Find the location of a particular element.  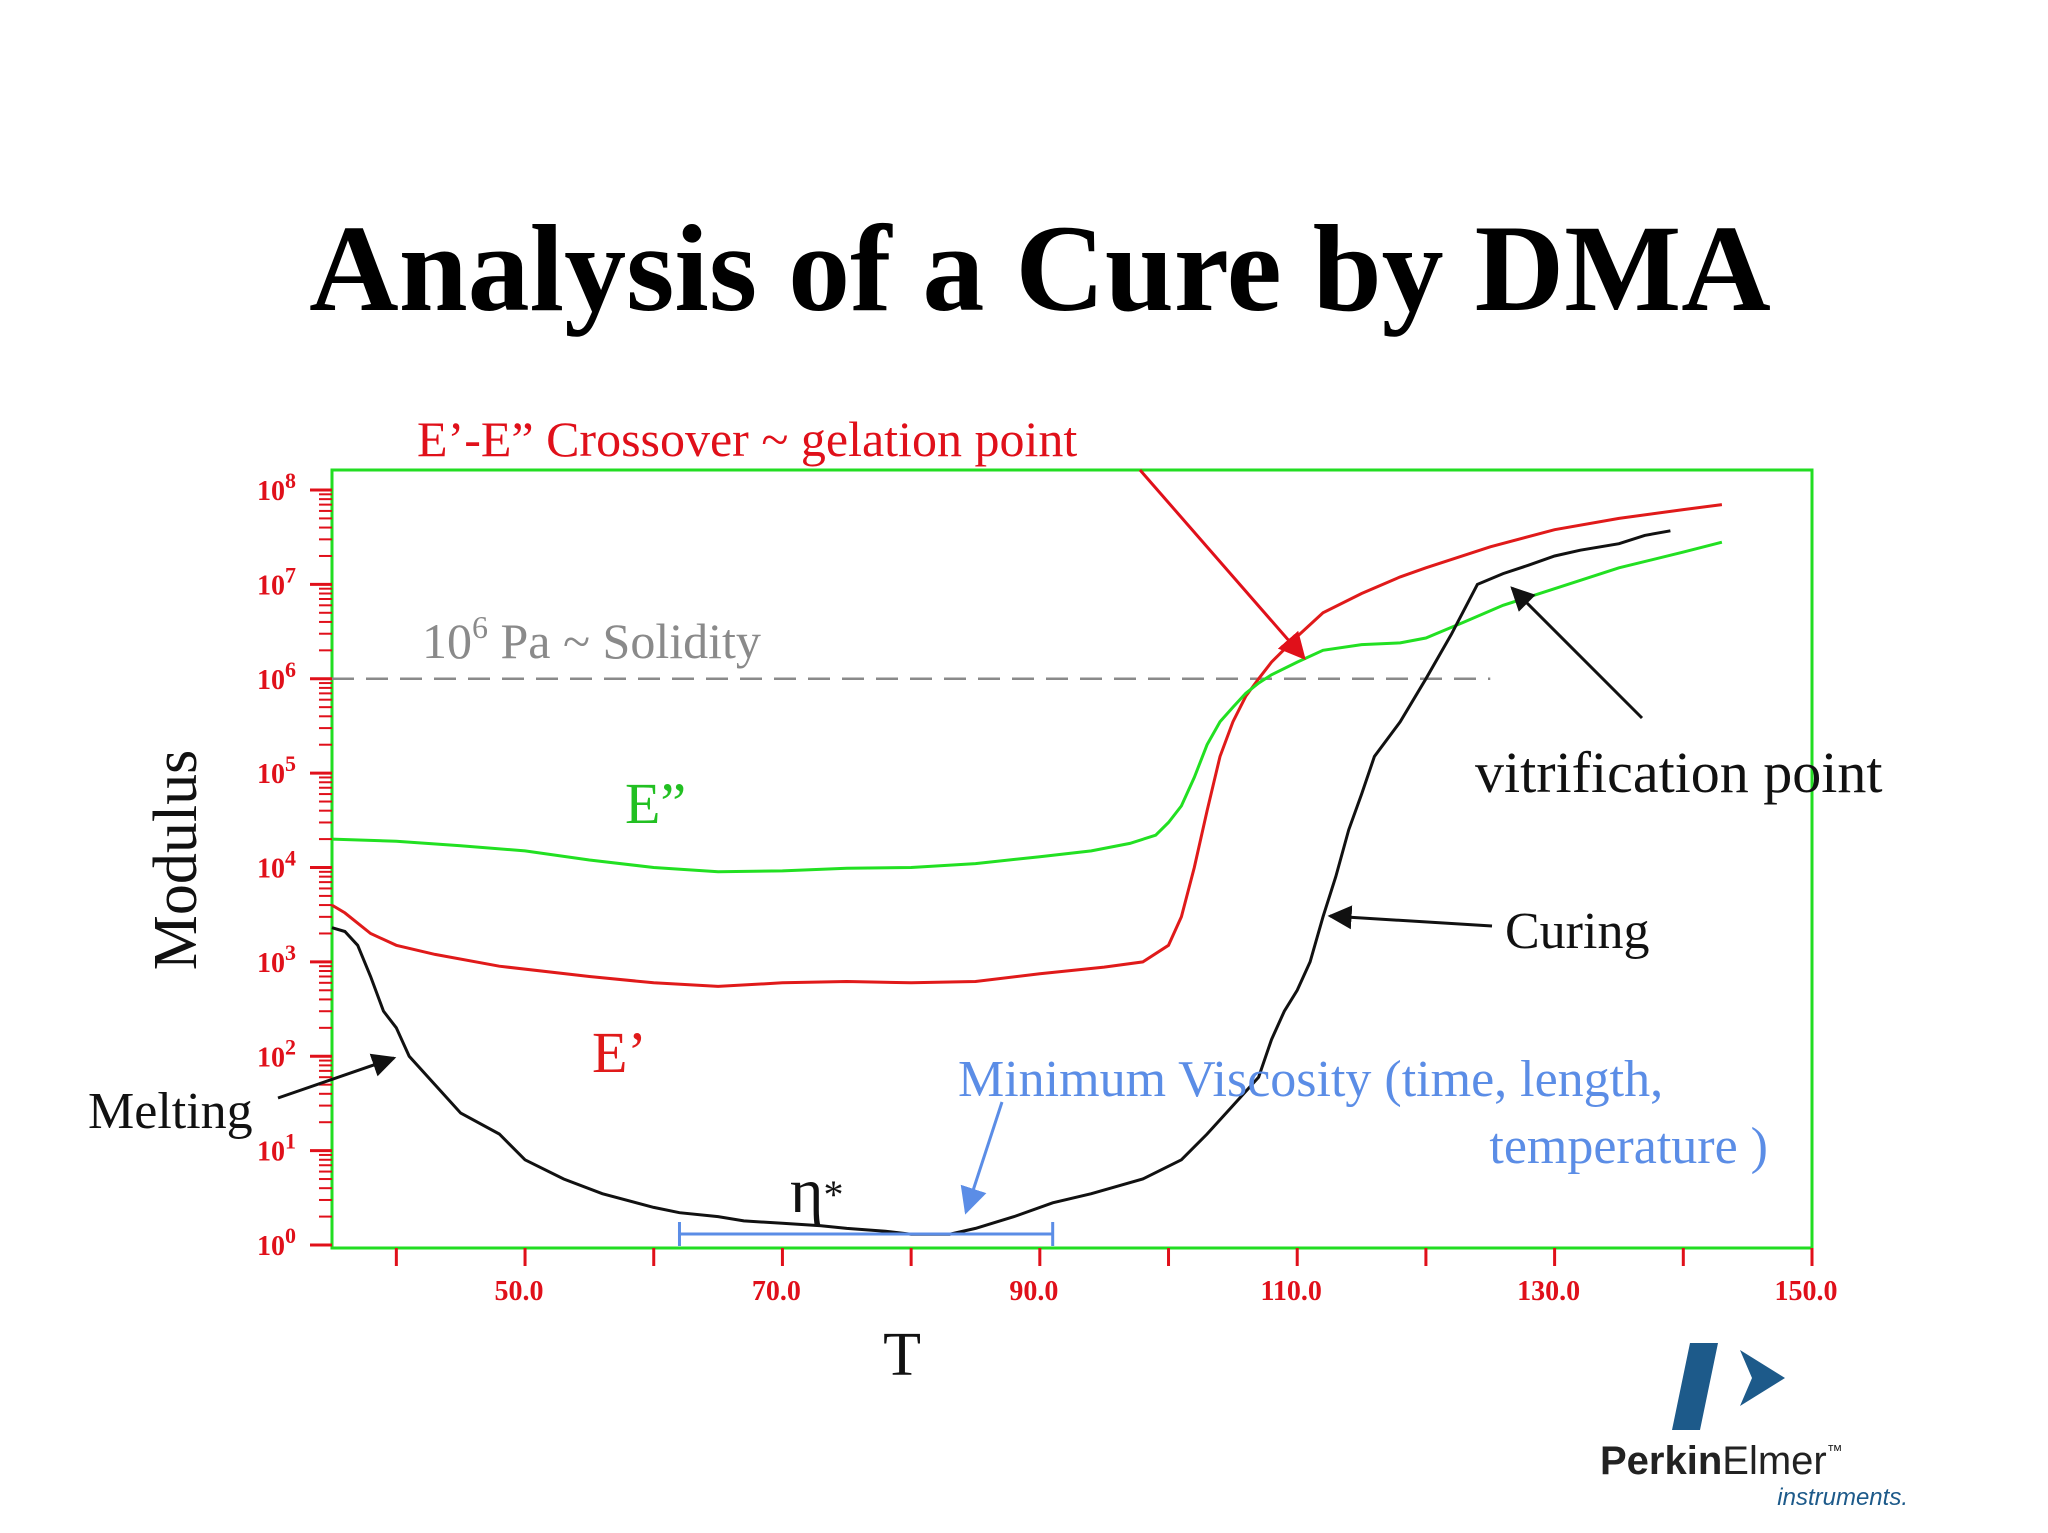

arrow-crossover is located at coordinates (1222, 565).